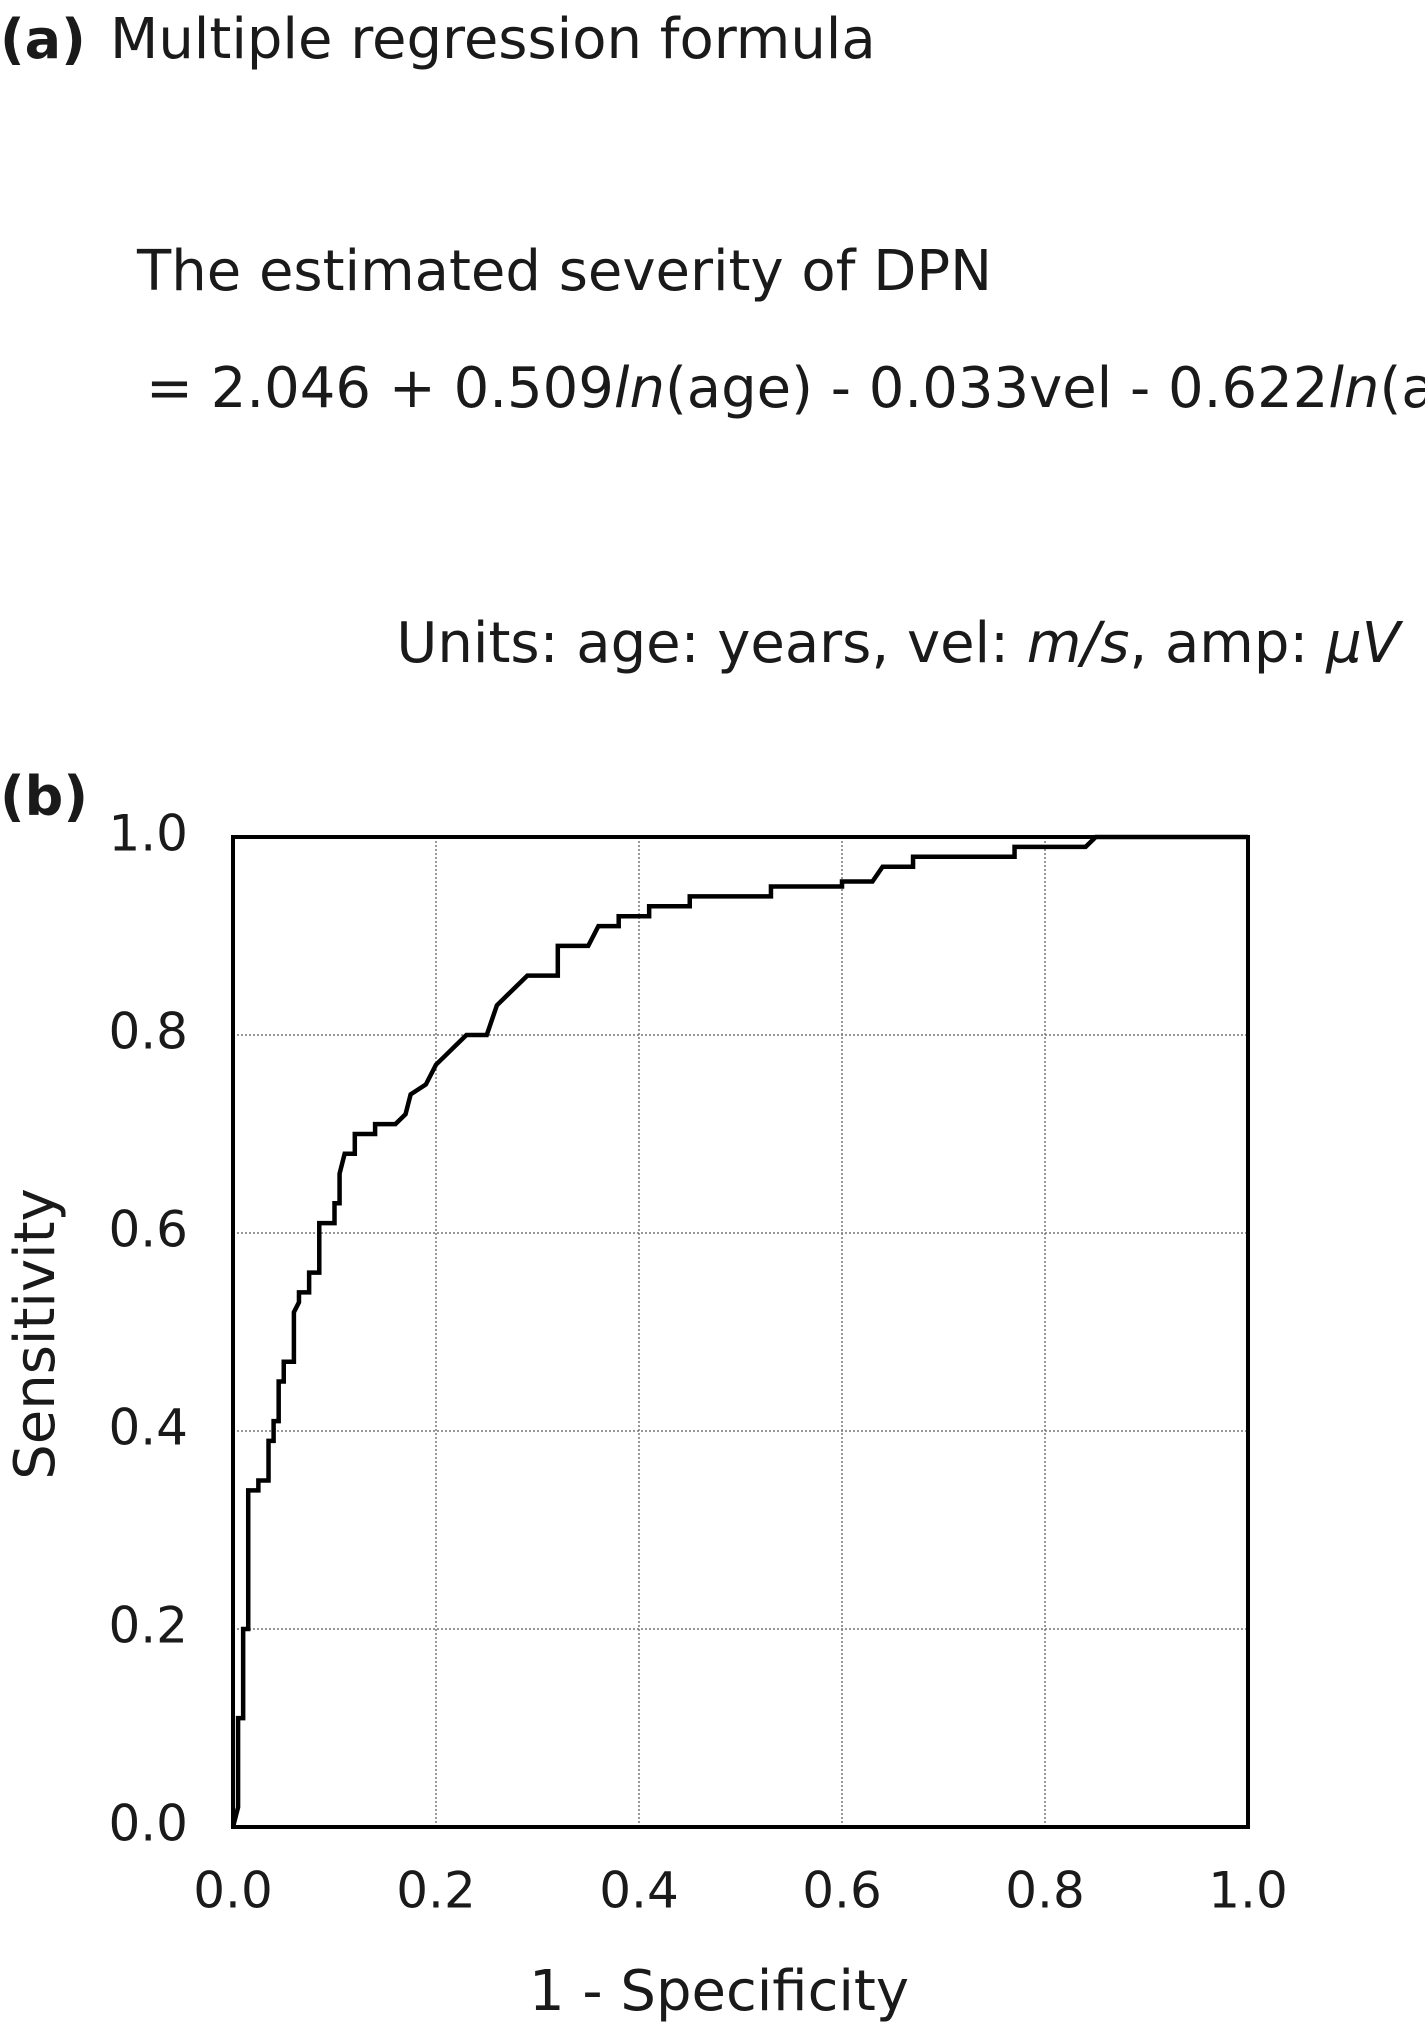  I want to click on x-tick-label: 0.0, so click(233, 1891).